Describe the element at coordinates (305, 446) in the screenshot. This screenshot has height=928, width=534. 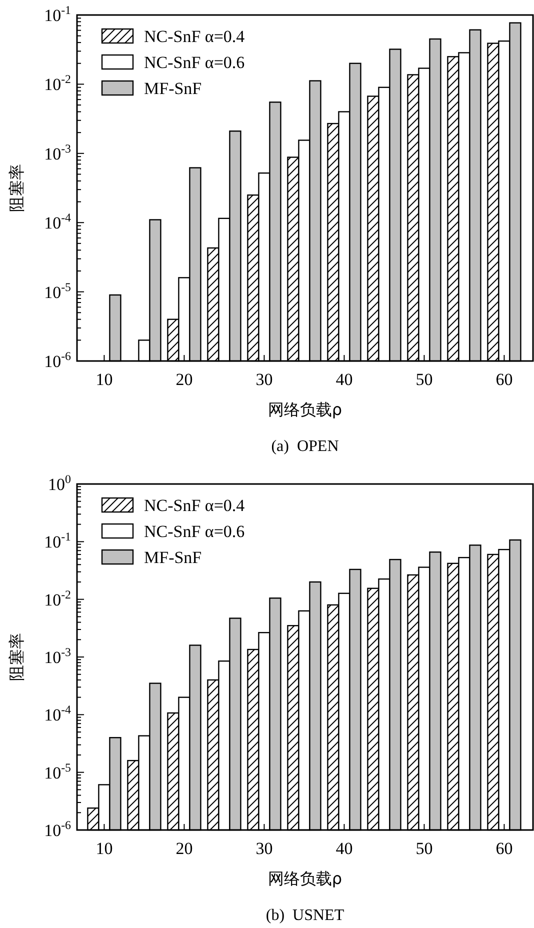
I see `text: (a) OPEN` at that location.